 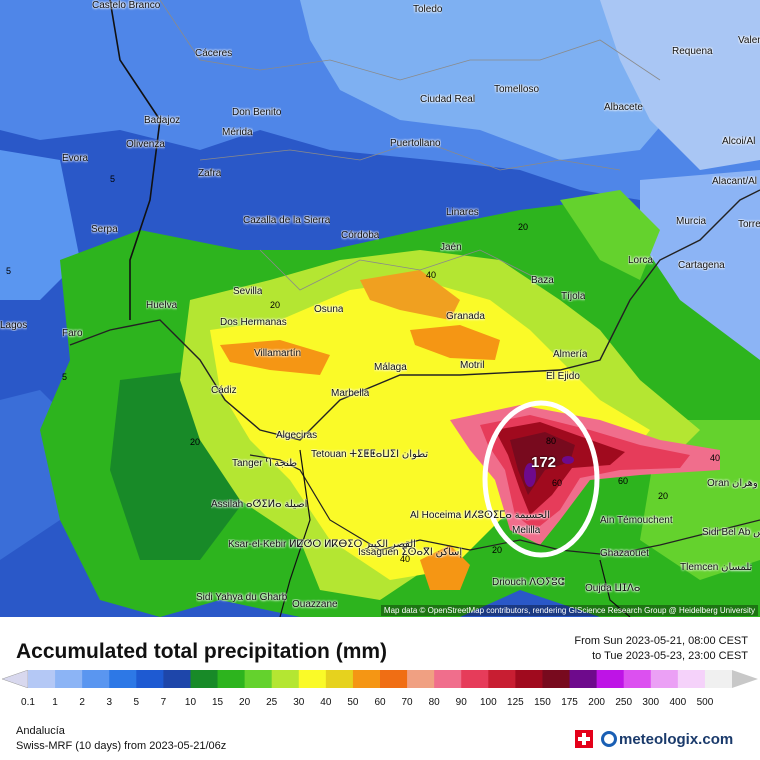 What do you see at coordinates (322, 544) in the screenshot?
I see `city-label: Ksar-el-Kebir ⵍⵇⵚⵔ ⵍⴽⴱⵉⵔ القصر الكبير` at bounding box center [322, 544].